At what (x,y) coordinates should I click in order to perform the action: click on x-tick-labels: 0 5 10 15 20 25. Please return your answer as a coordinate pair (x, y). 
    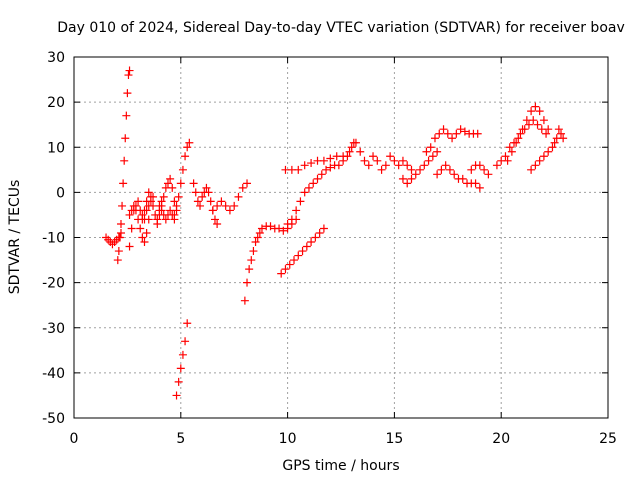
    Looking at the image, I should click on (343, 439).